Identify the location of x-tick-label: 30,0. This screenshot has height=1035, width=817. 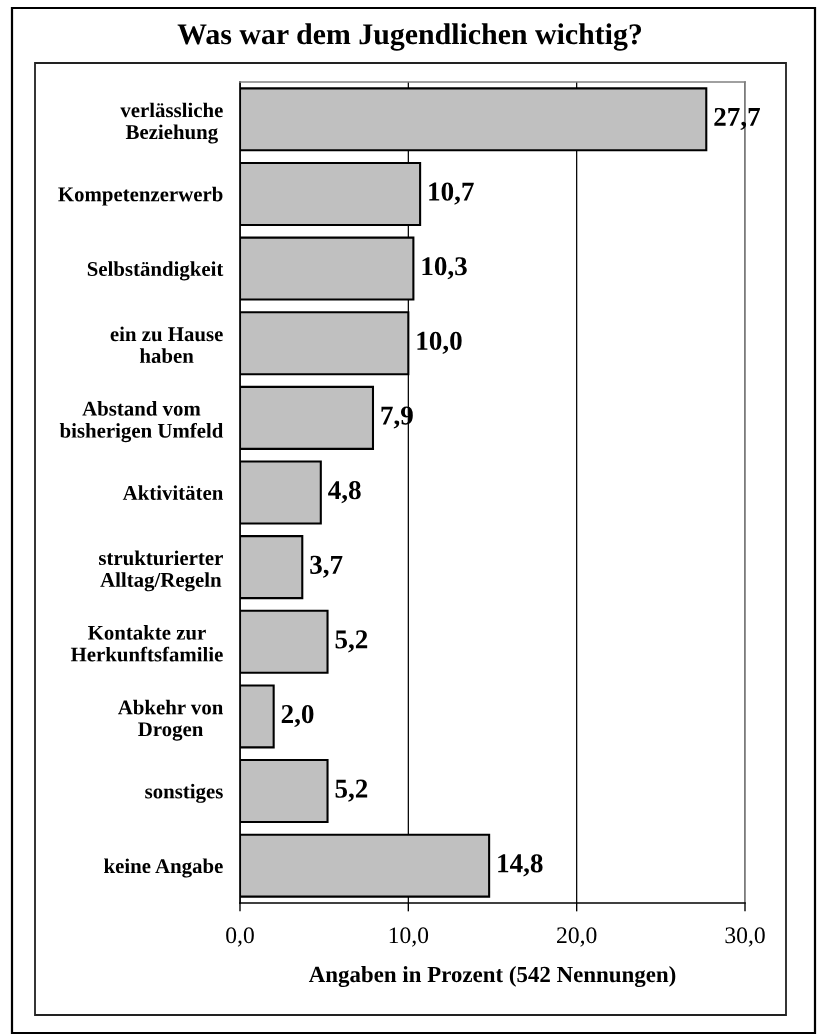
(745, 937).